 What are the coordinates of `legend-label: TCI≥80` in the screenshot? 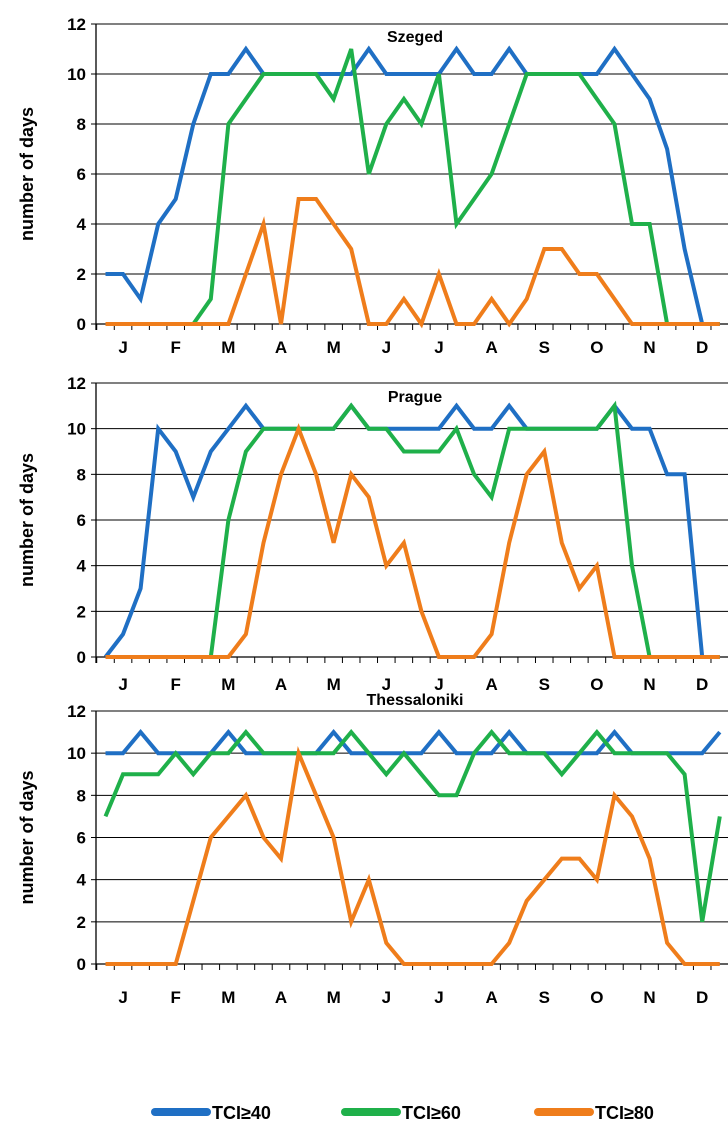 It's located at (624, 1113).